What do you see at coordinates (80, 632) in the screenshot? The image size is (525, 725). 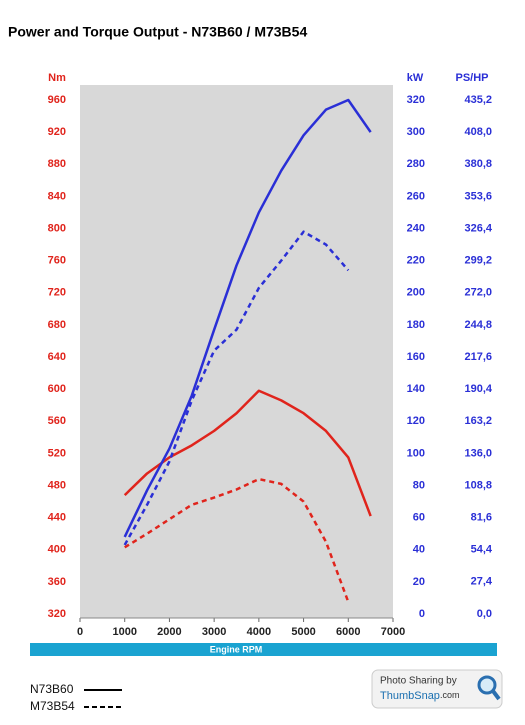 I see `x-tick-label: 0` at bounding box center [80, 632].